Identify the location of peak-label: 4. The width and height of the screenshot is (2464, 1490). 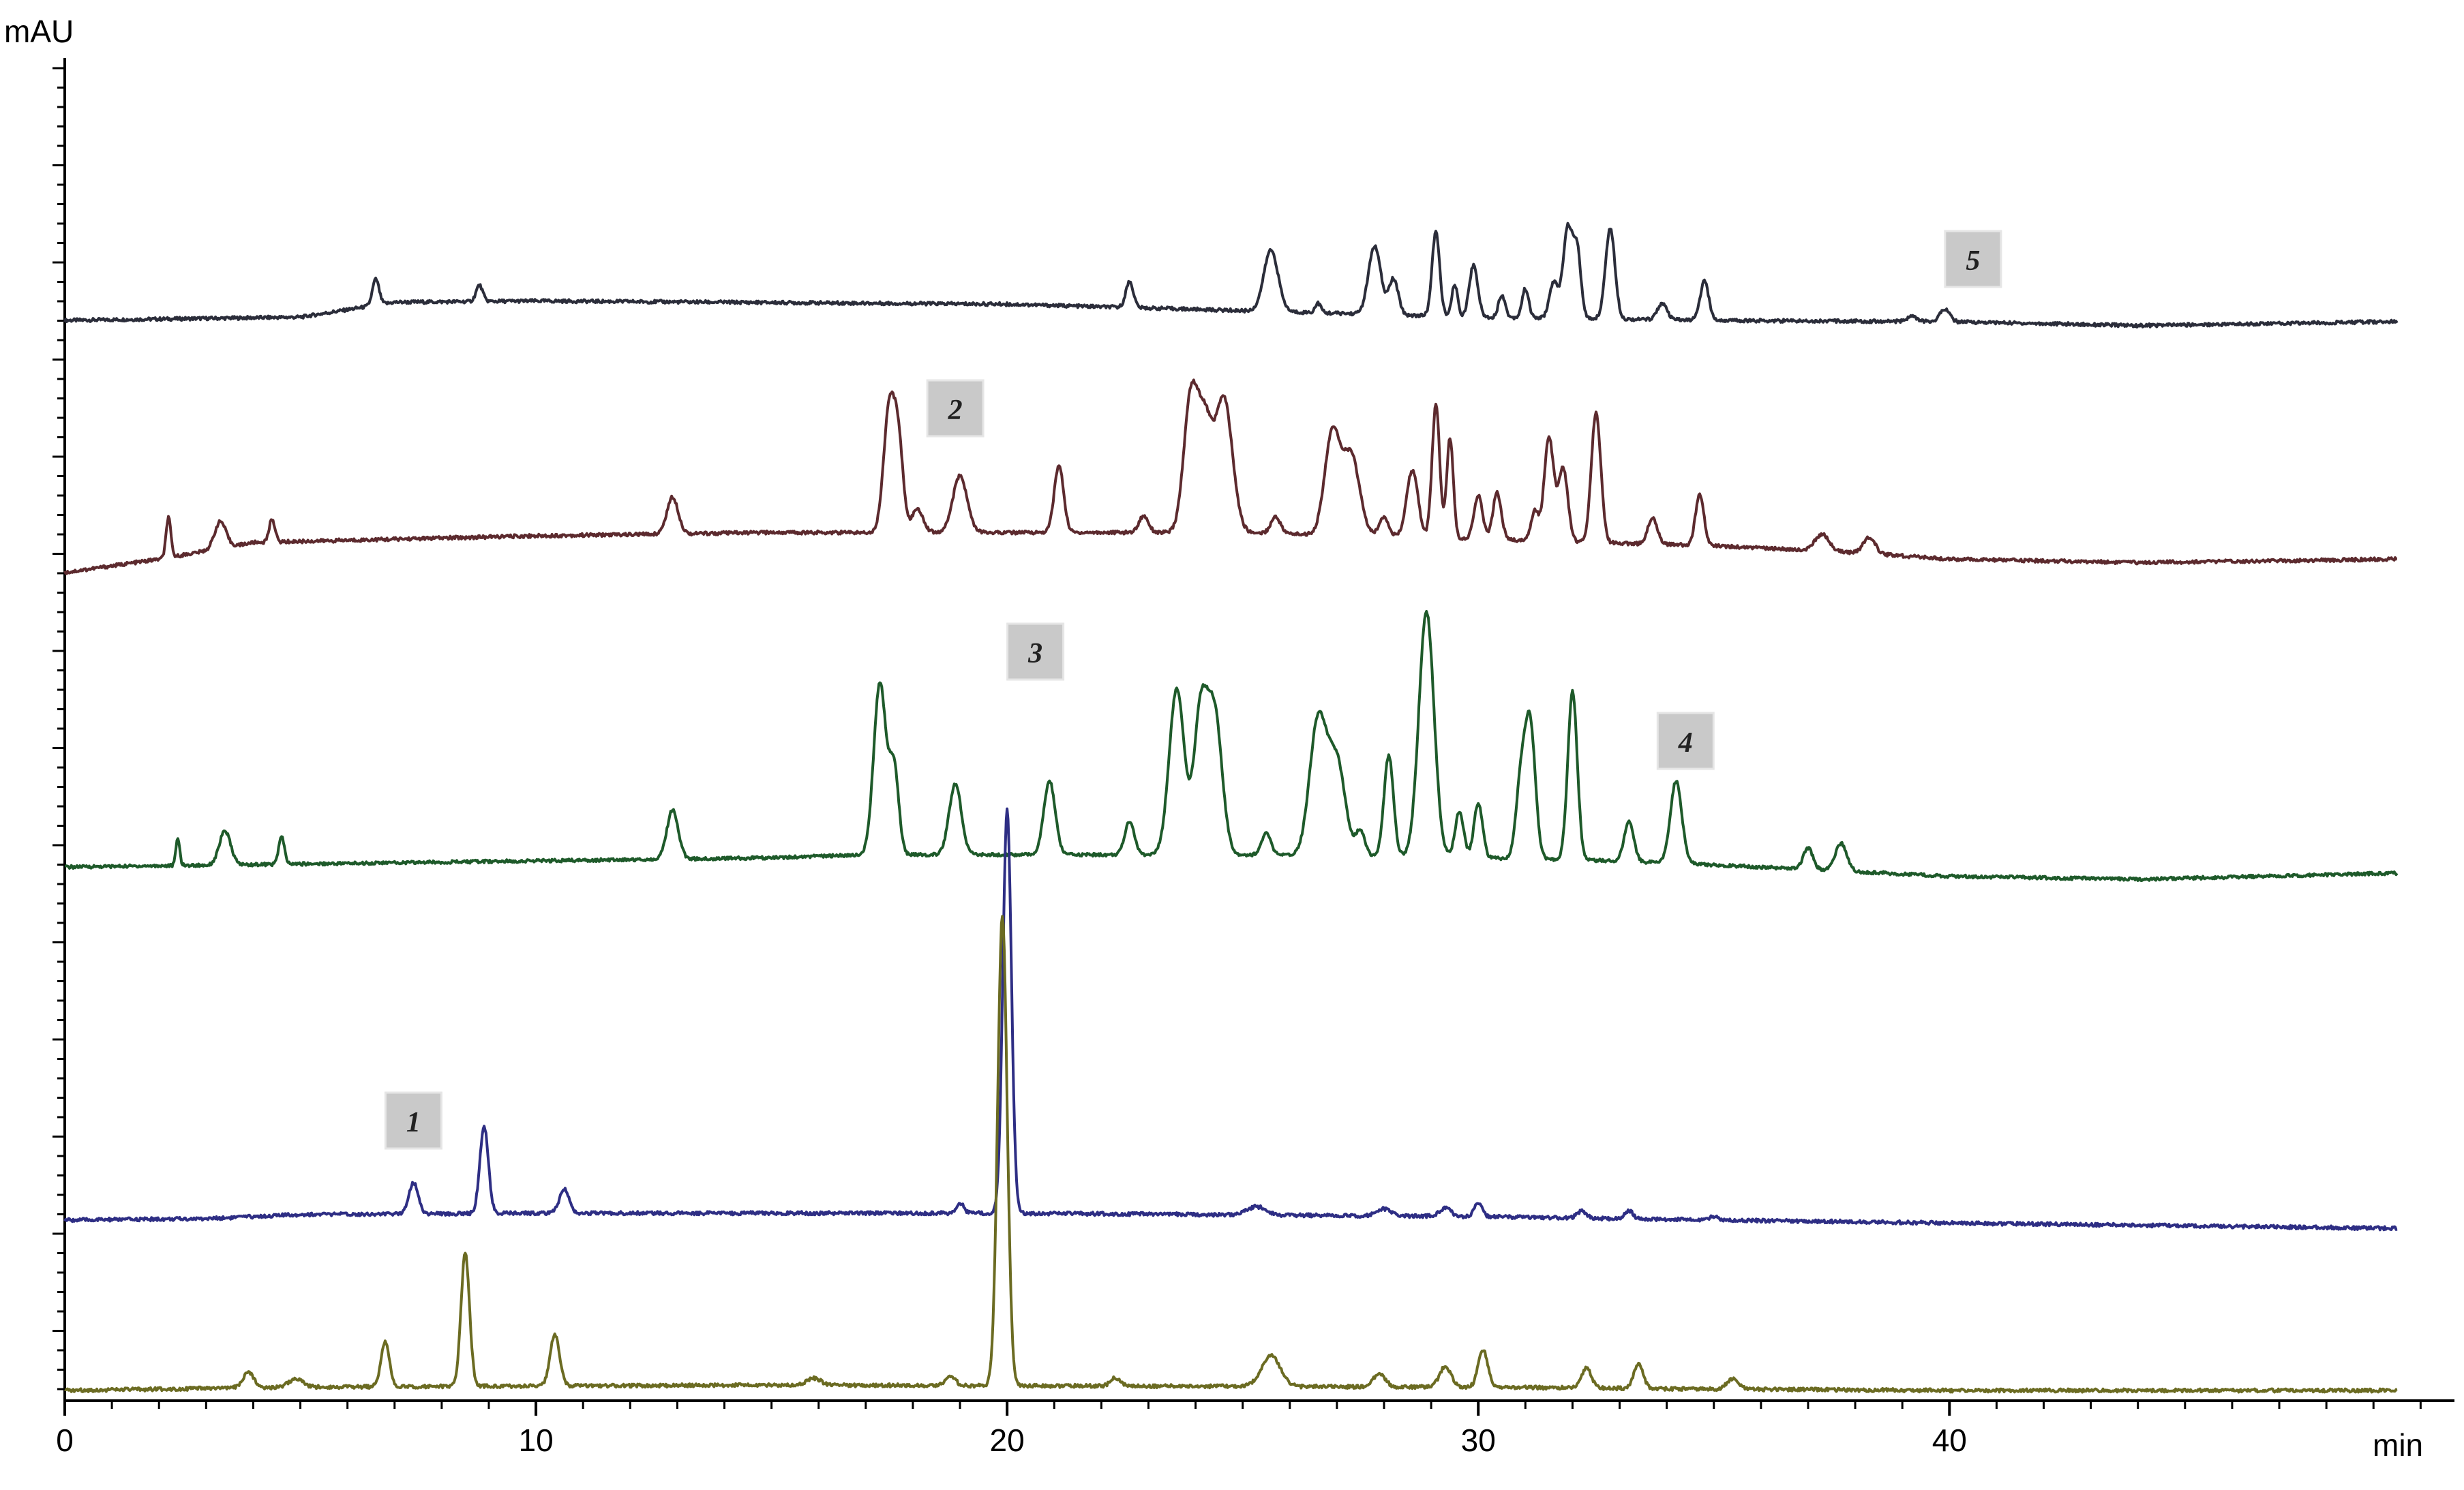
(1685, 741).